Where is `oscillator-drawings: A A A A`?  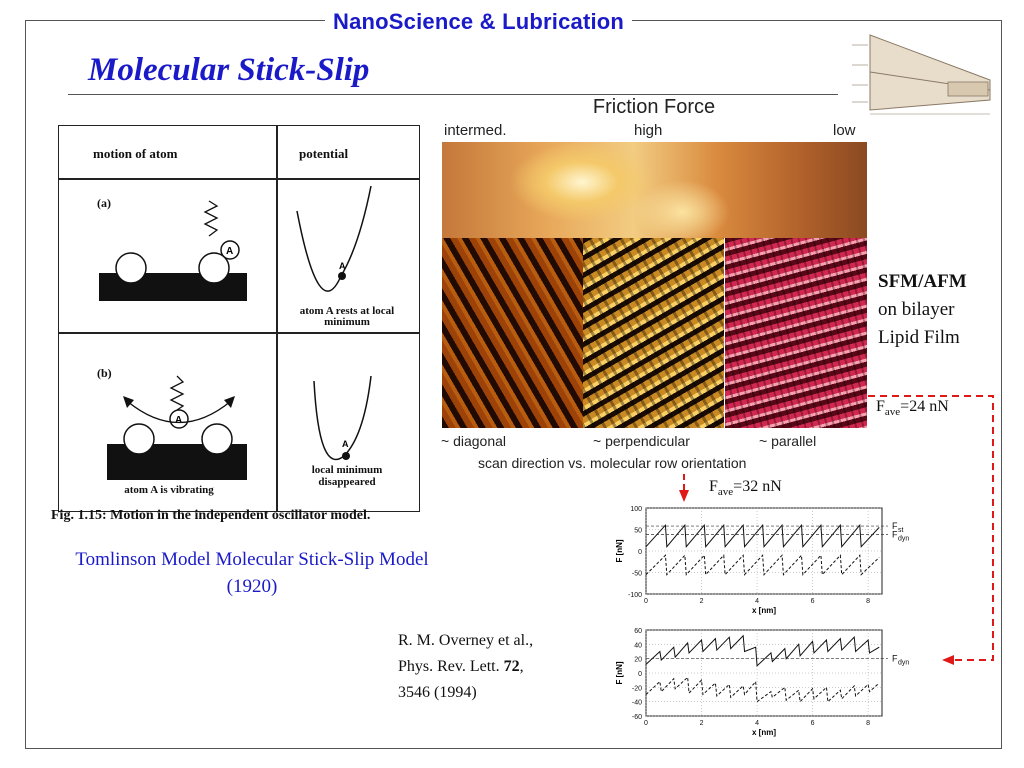 oscillator-drawings: A A A A is located at coordinates (235, 332).